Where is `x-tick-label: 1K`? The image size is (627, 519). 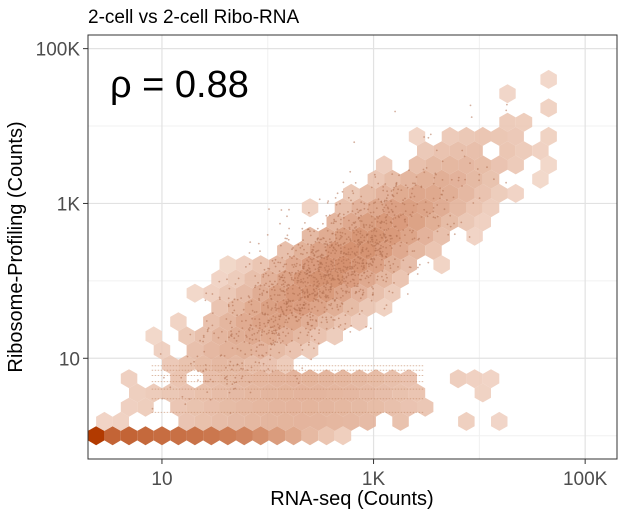 x-tick-label: 1K is located at coordinates (374, 479).